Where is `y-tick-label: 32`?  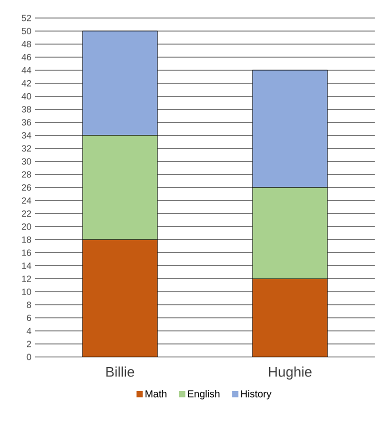 y-tick-label: 32 is located at coordinates (27, 148).